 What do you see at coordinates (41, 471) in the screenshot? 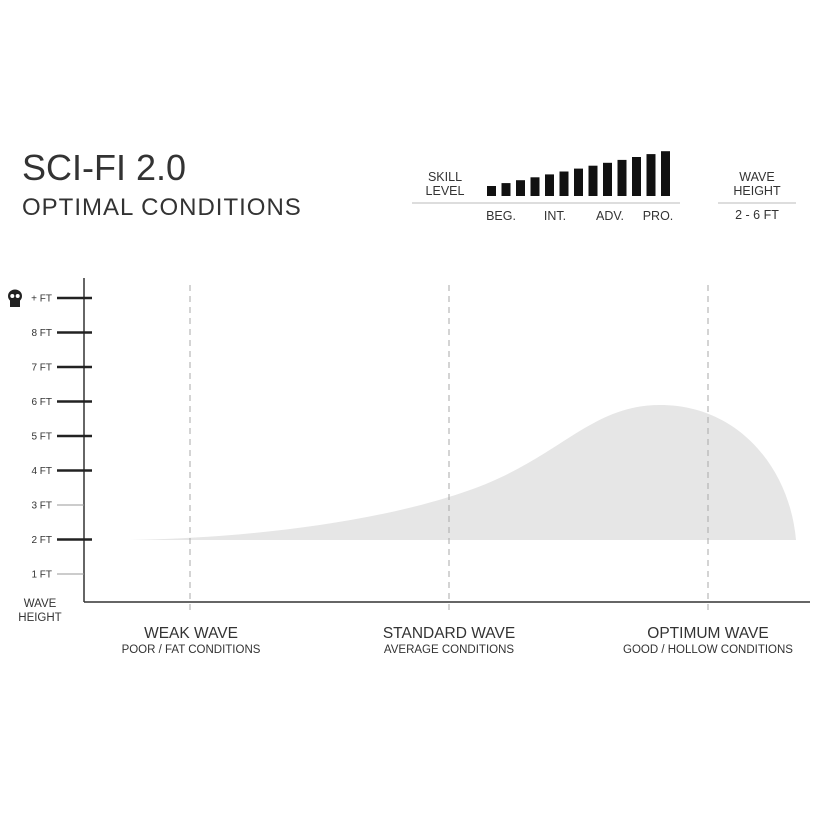
I see `y-tick-label: 4 FT` at bounding box center [41, 471].